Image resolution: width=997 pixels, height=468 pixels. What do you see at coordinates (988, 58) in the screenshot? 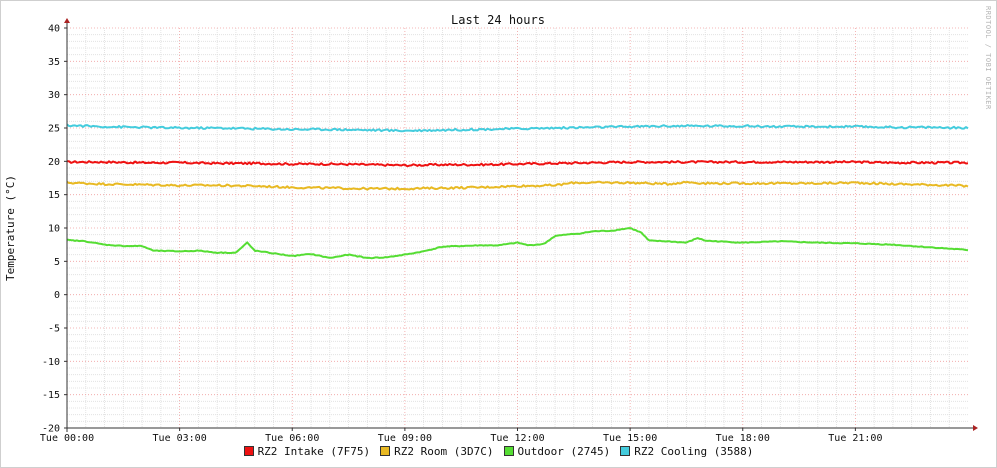
I see `rrdtool-watermark: RRDTOOL / TOBI OETIKER` at bounding box center [988, 58].